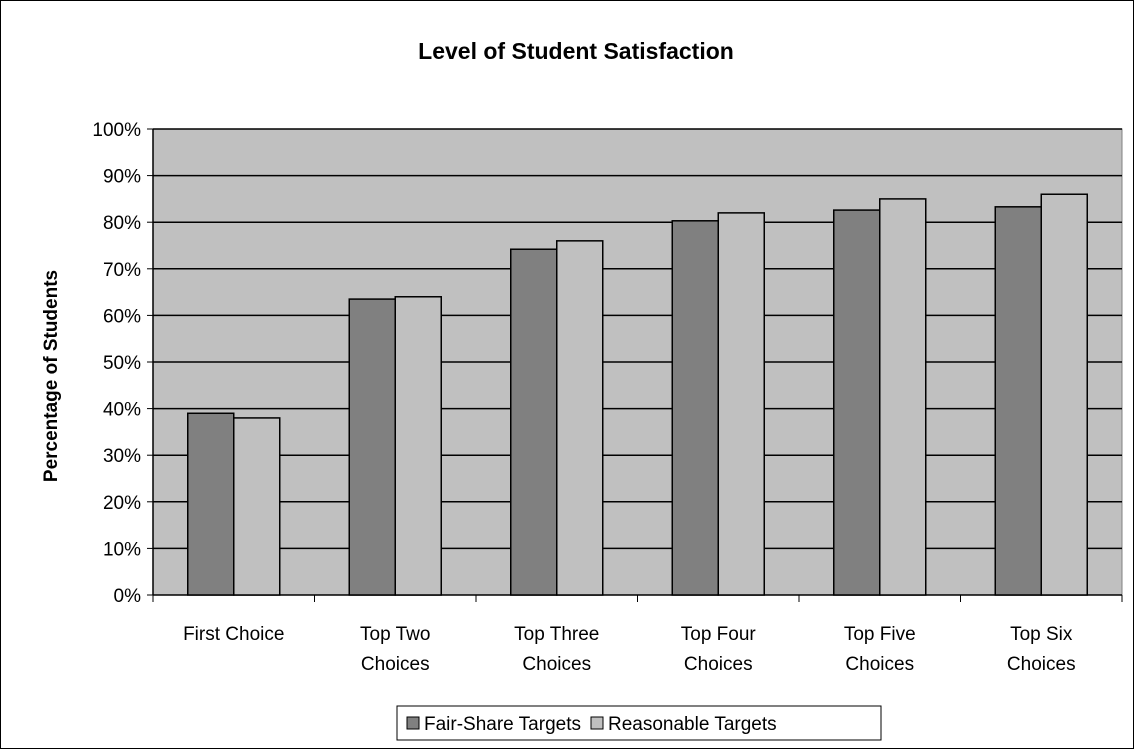 The image size is (1134, 753). I want to click on y-axis-label: Percentage of Students, so click(51, 376).